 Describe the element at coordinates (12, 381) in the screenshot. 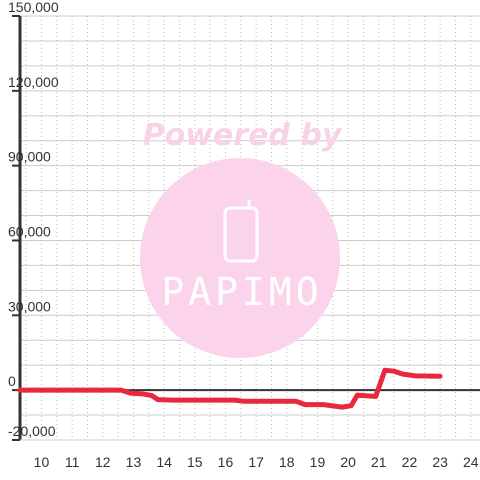

I see `y-tick-label: 0` at that location.